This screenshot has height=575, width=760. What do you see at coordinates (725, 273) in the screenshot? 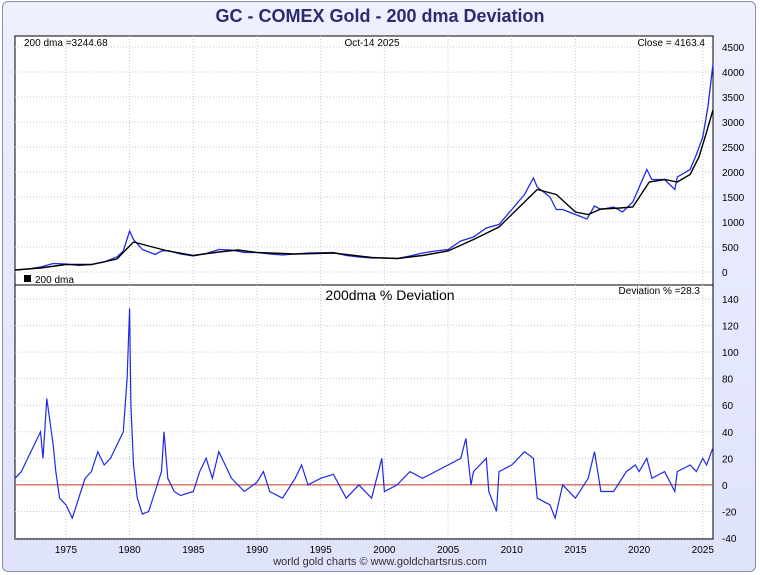
I see `top-y-tick-label: 0` at bounding box center [725, 273].